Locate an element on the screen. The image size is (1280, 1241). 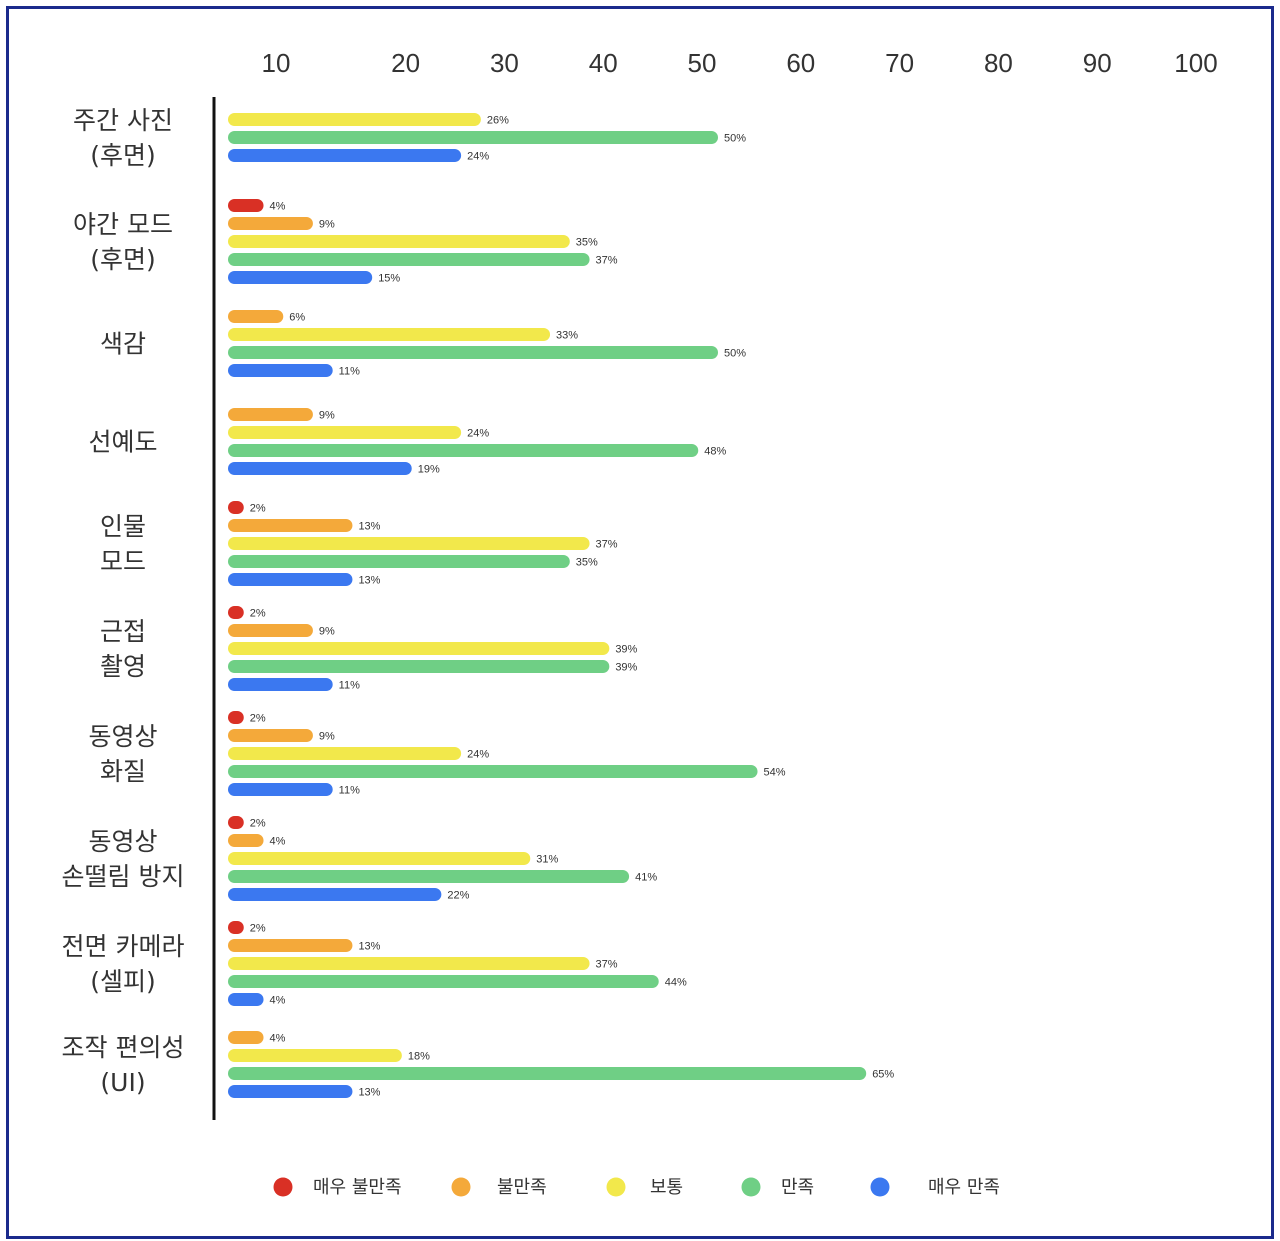
x-tick-label: 20 is located at coordinates (405, 63).